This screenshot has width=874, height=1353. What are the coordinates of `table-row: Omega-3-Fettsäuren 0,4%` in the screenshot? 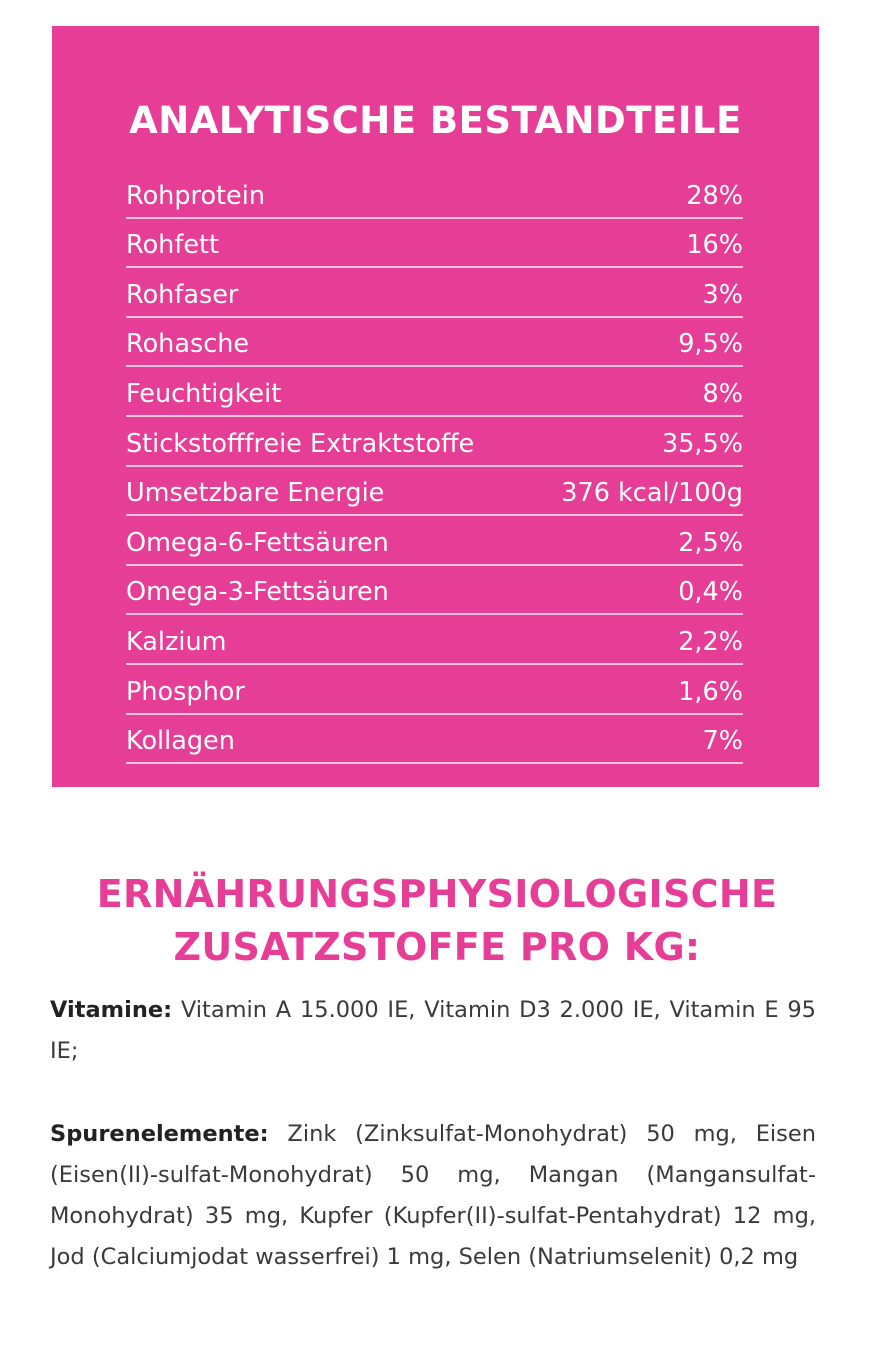 It's located at (434, 591).